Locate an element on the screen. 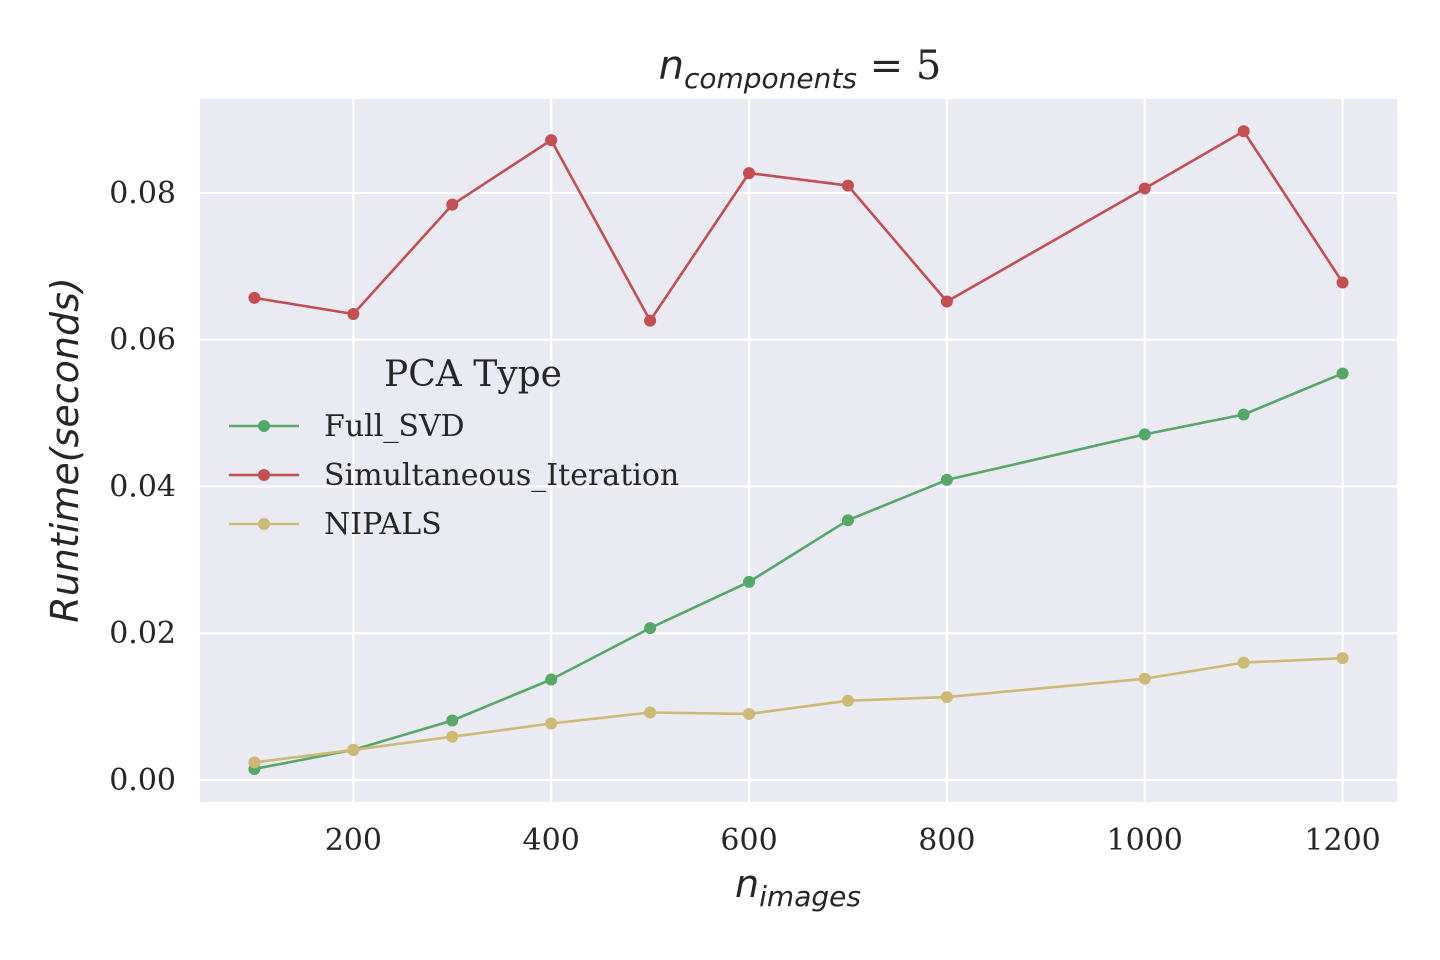 The height and width of the screenshot is (960, 1440). legend-entry: NIPALS is located at coordinates (335, 524).